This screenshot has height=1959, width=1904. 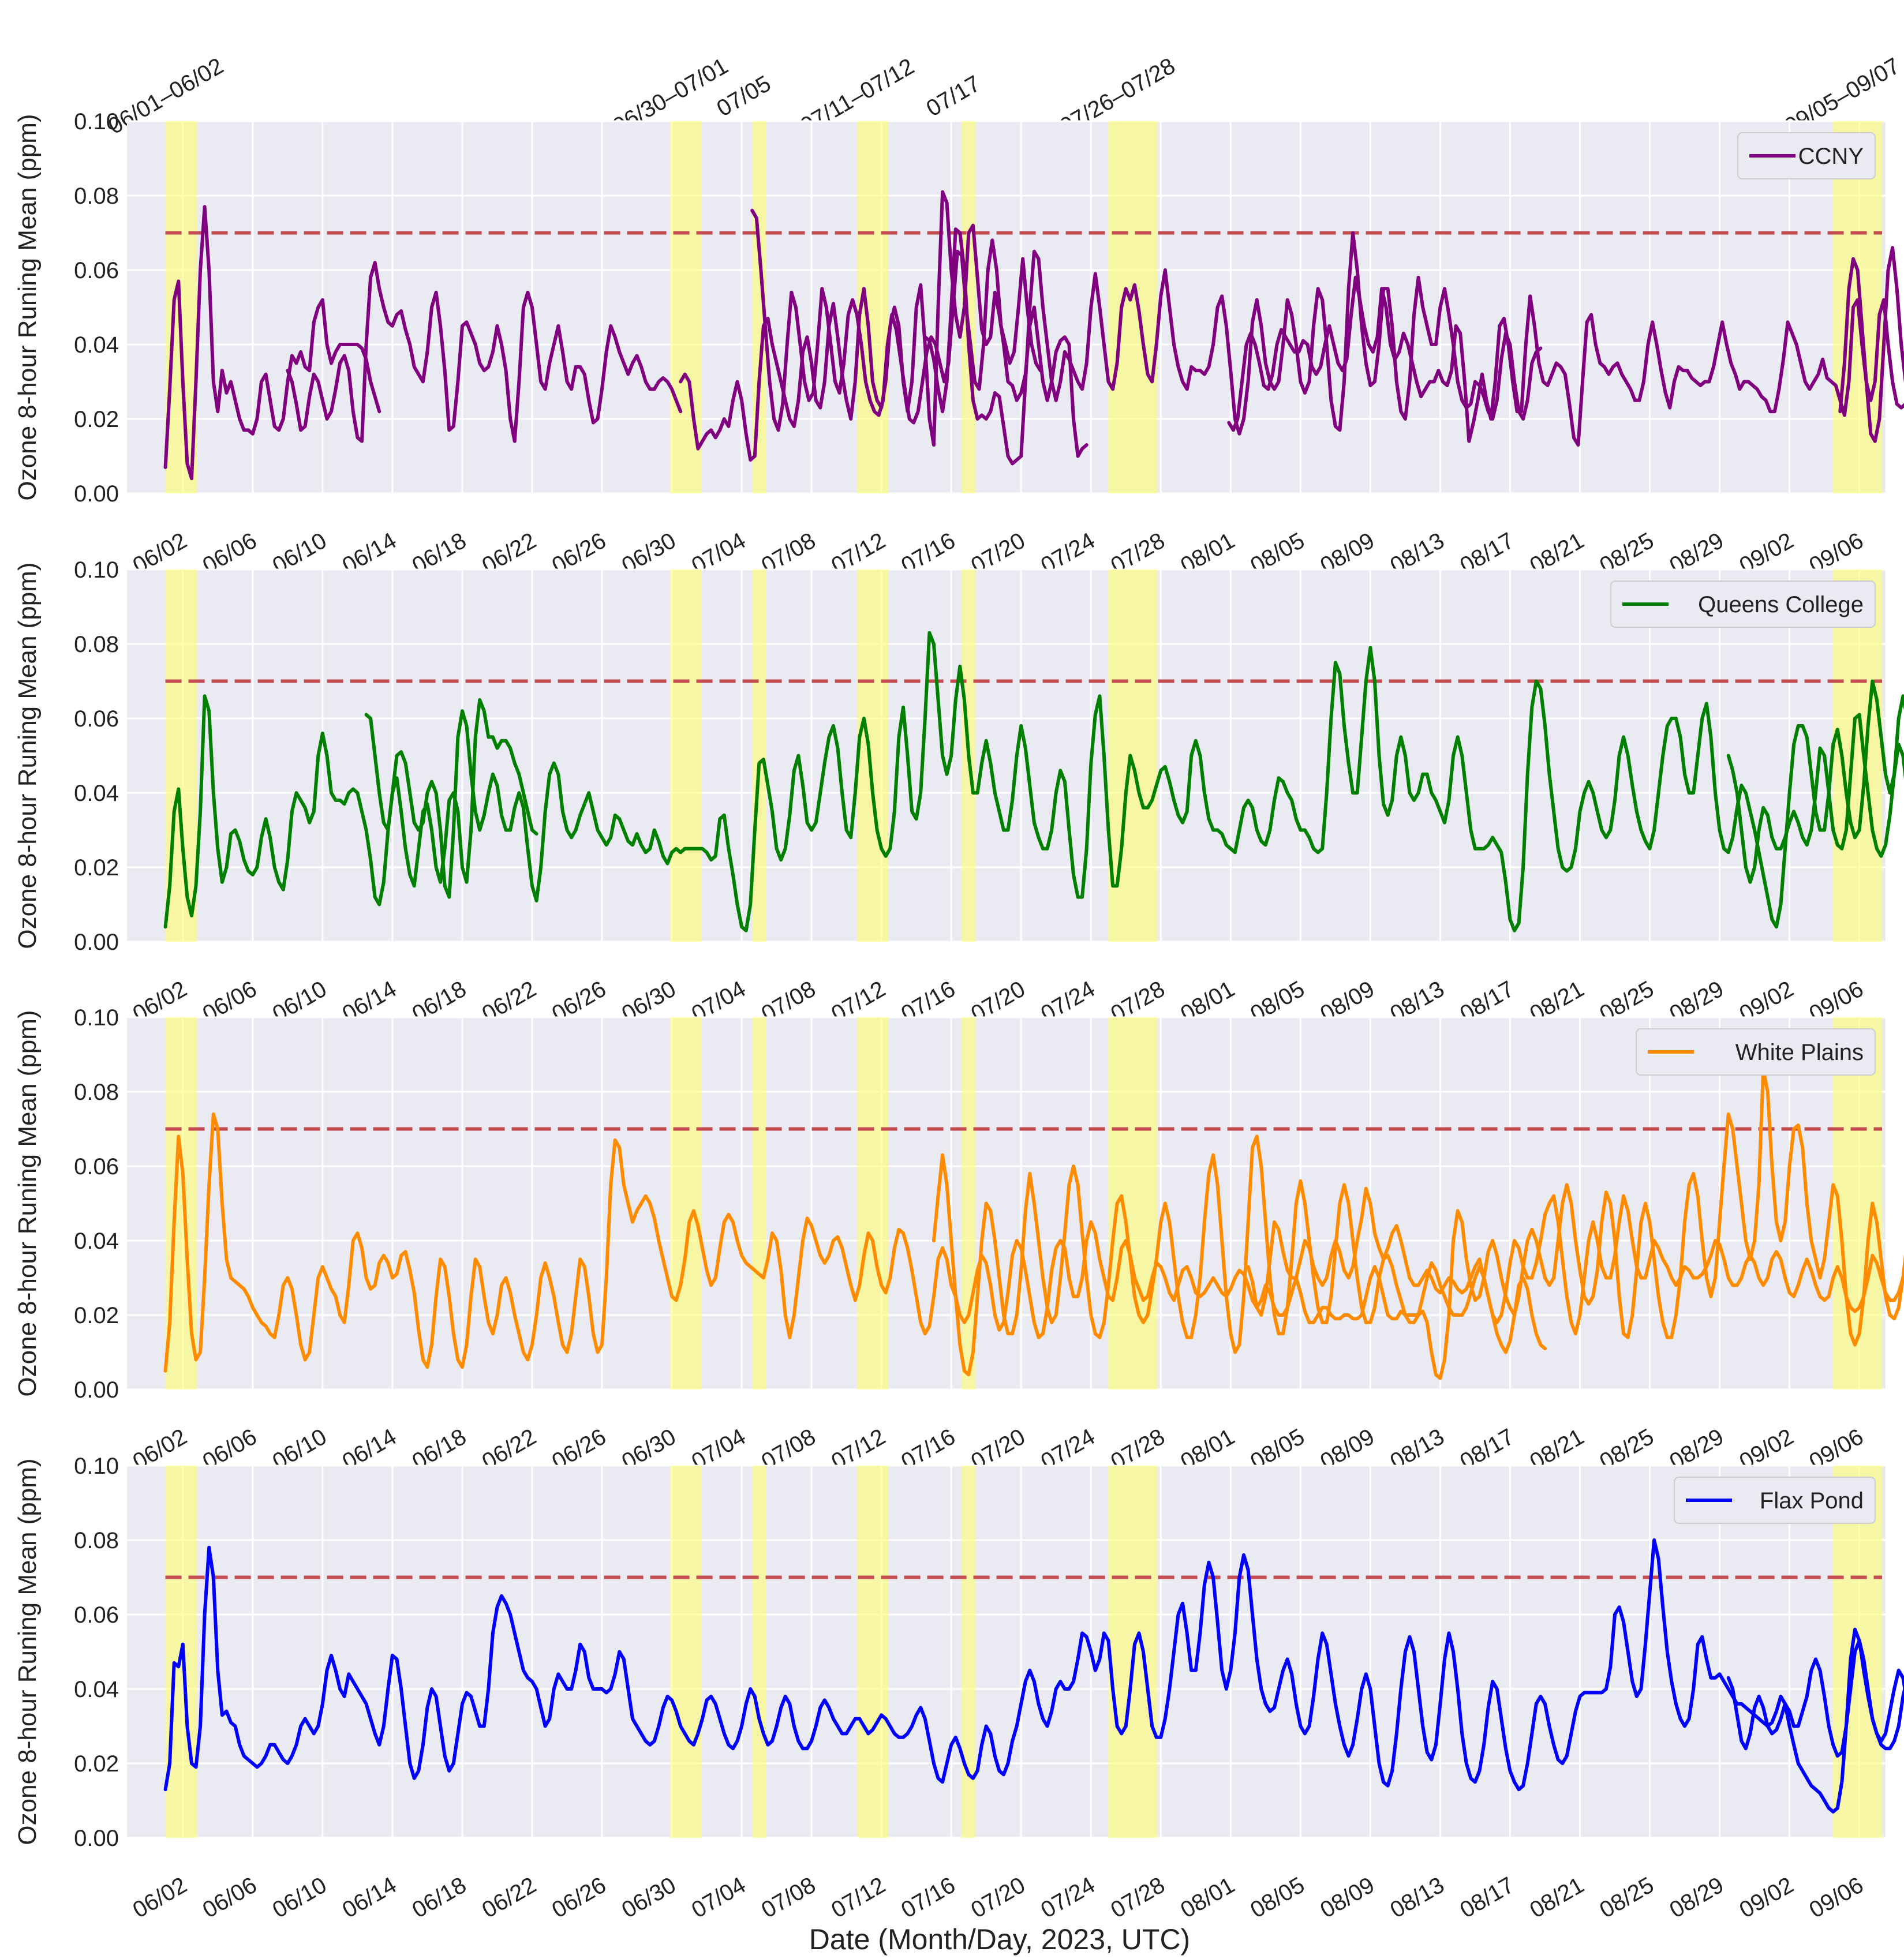 I want to click on highlight-label: 07/17, so click(x=954, y=96).